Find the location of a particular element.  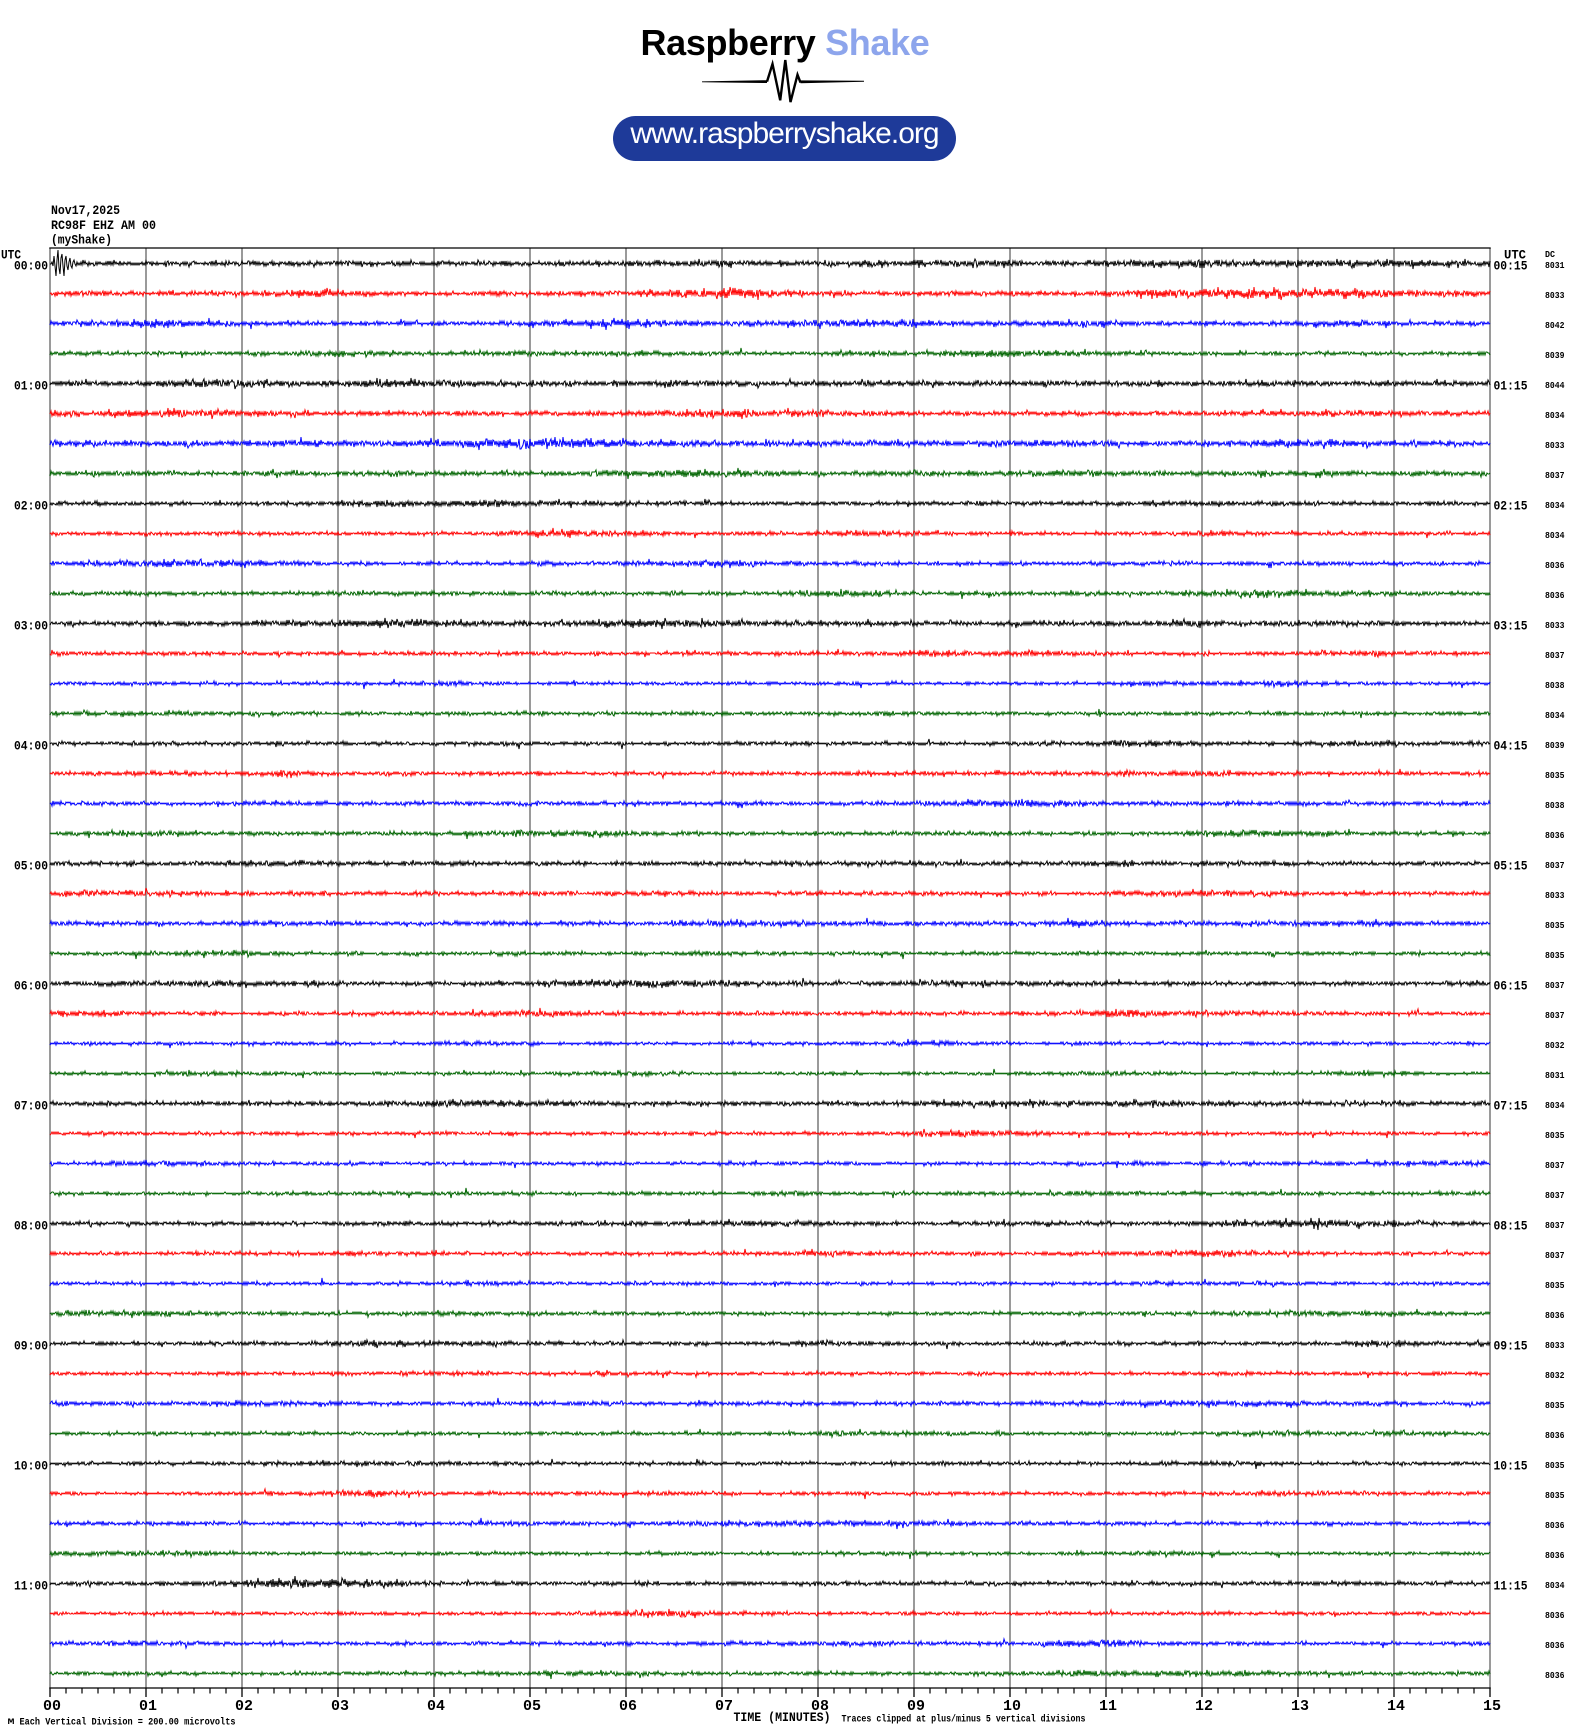

svg-text: 02 is located at coordinates (244, 1706).